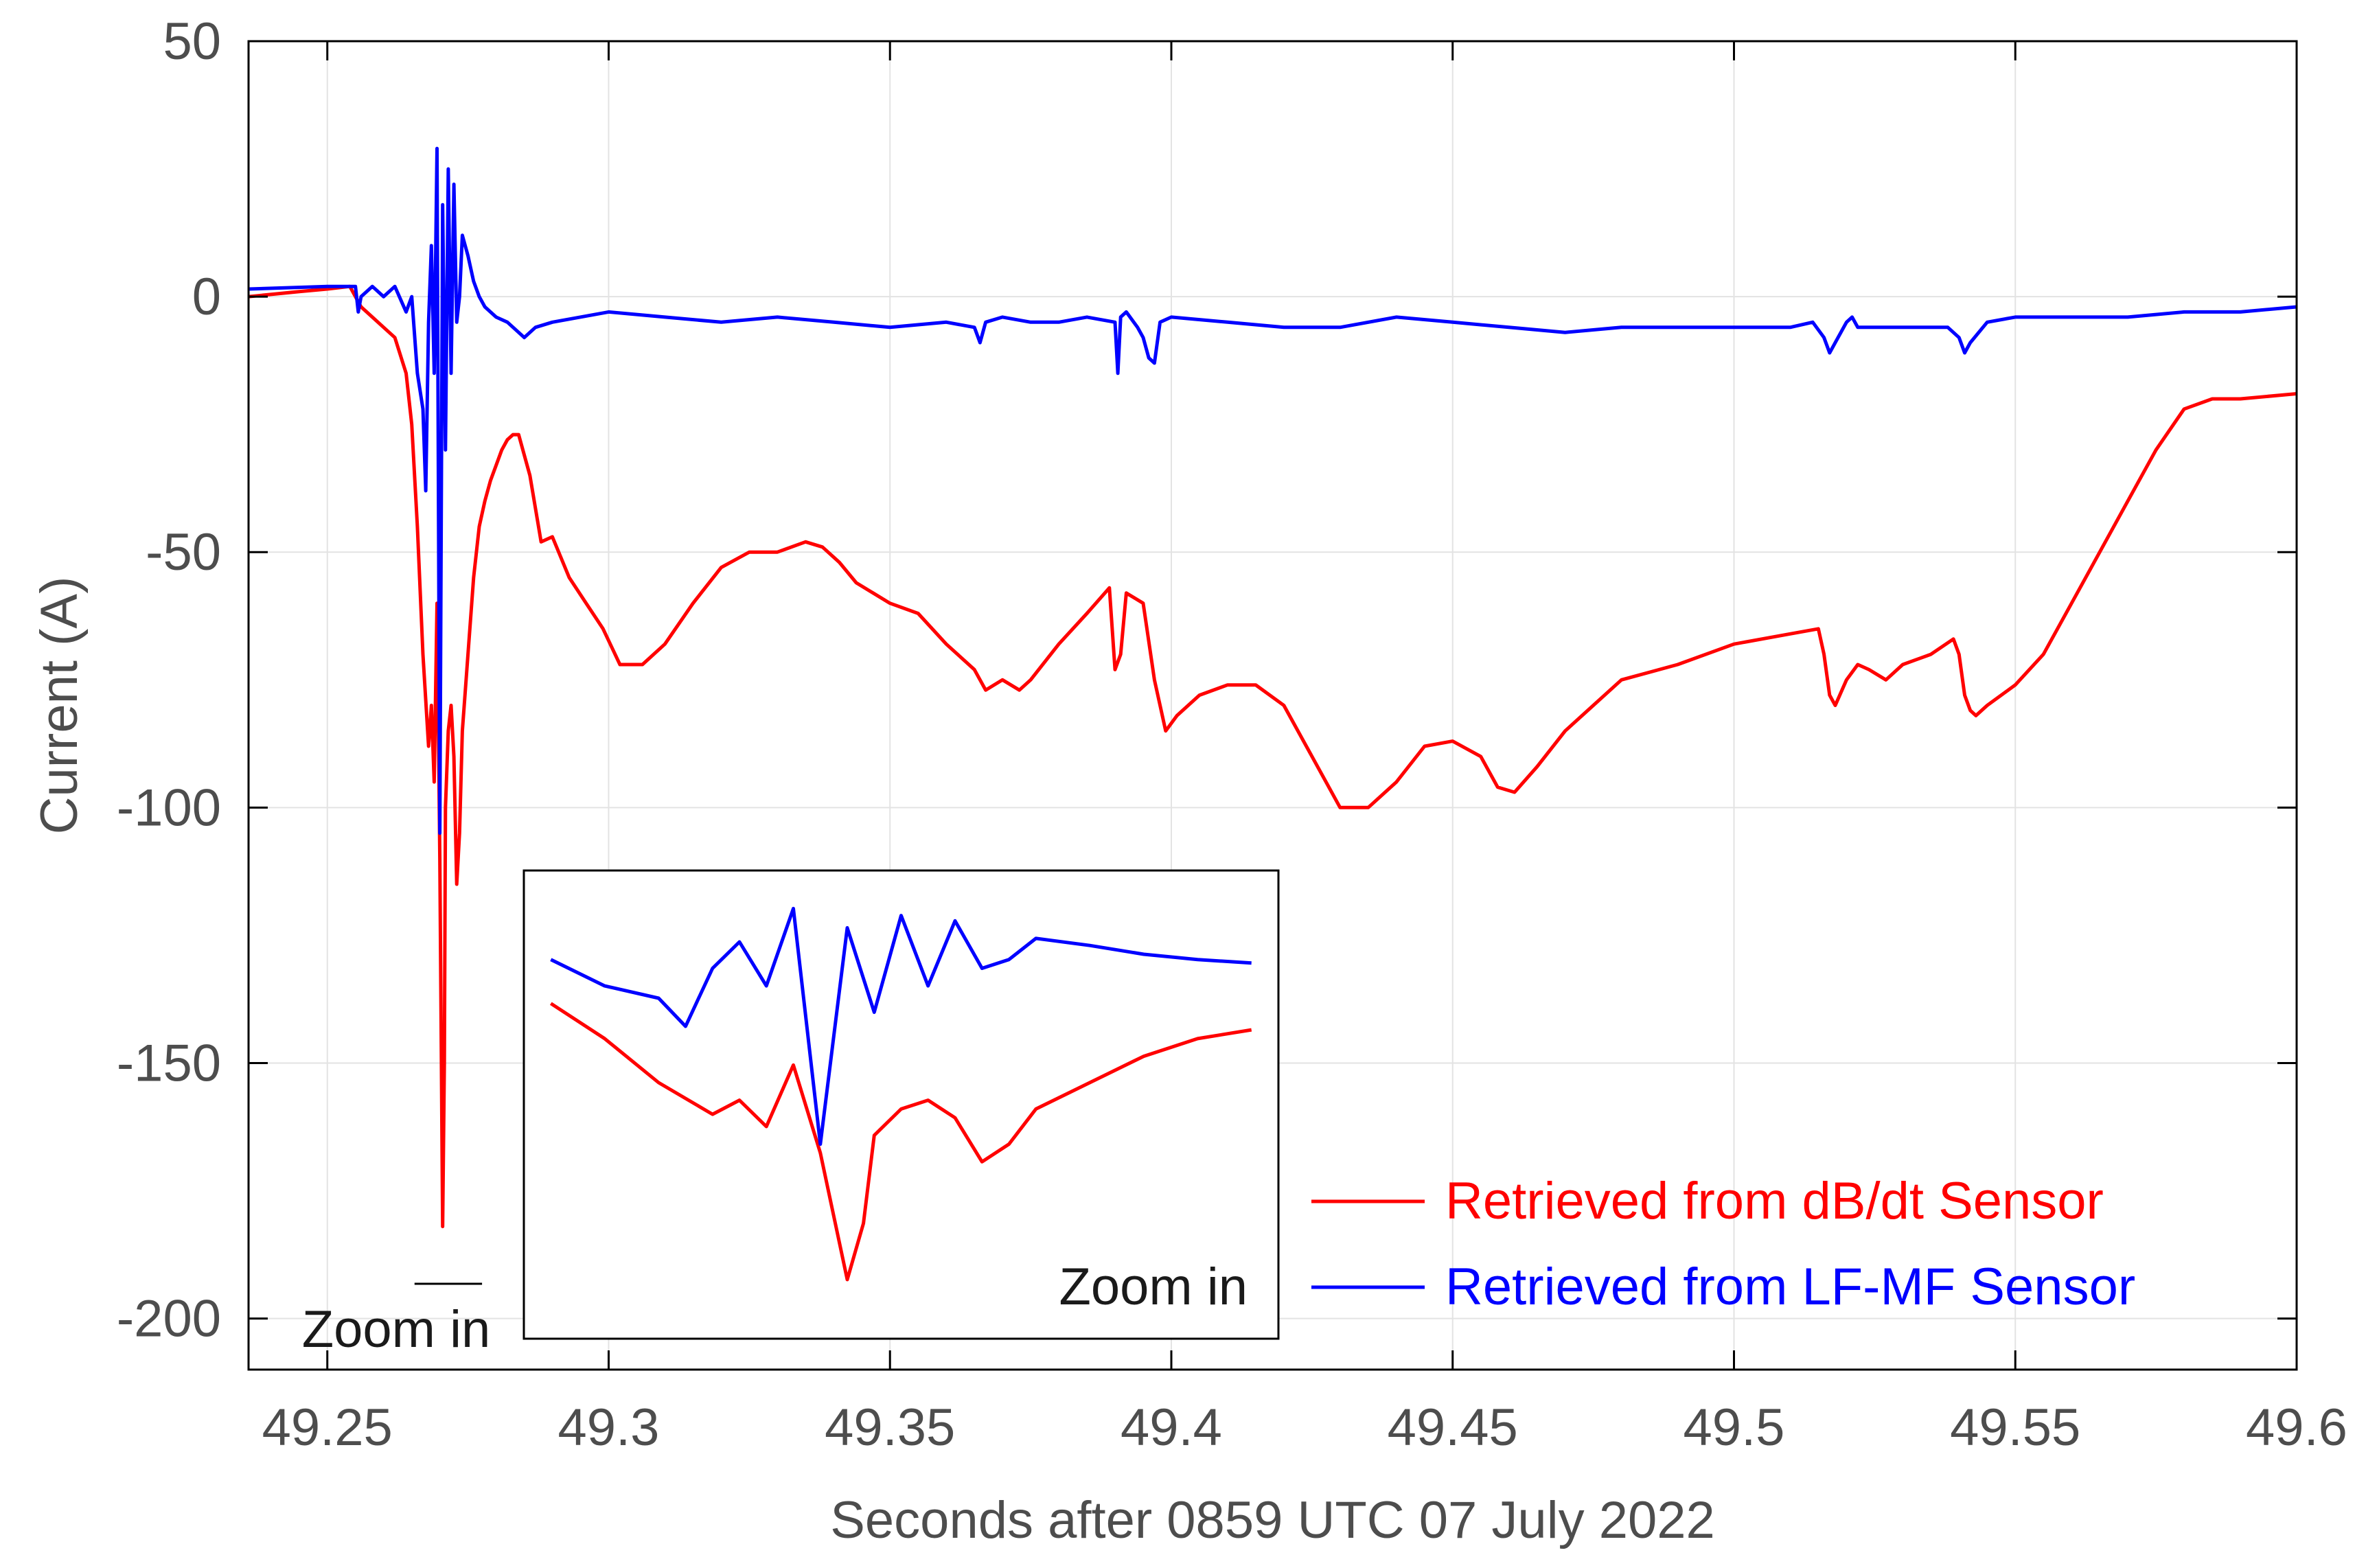  I want to click on x-tick-label: 49.55, so click(2015, 1428).